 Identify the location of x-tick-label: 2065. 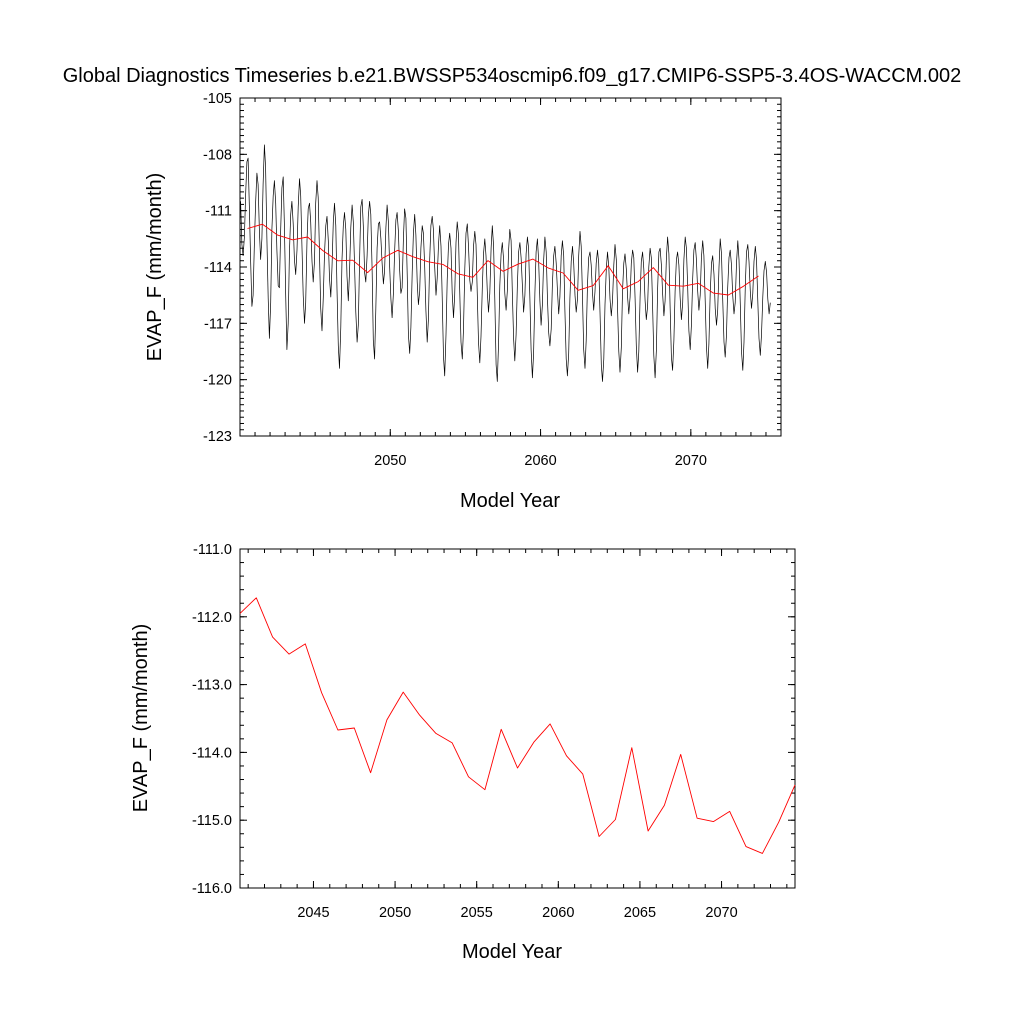
(640, 913).